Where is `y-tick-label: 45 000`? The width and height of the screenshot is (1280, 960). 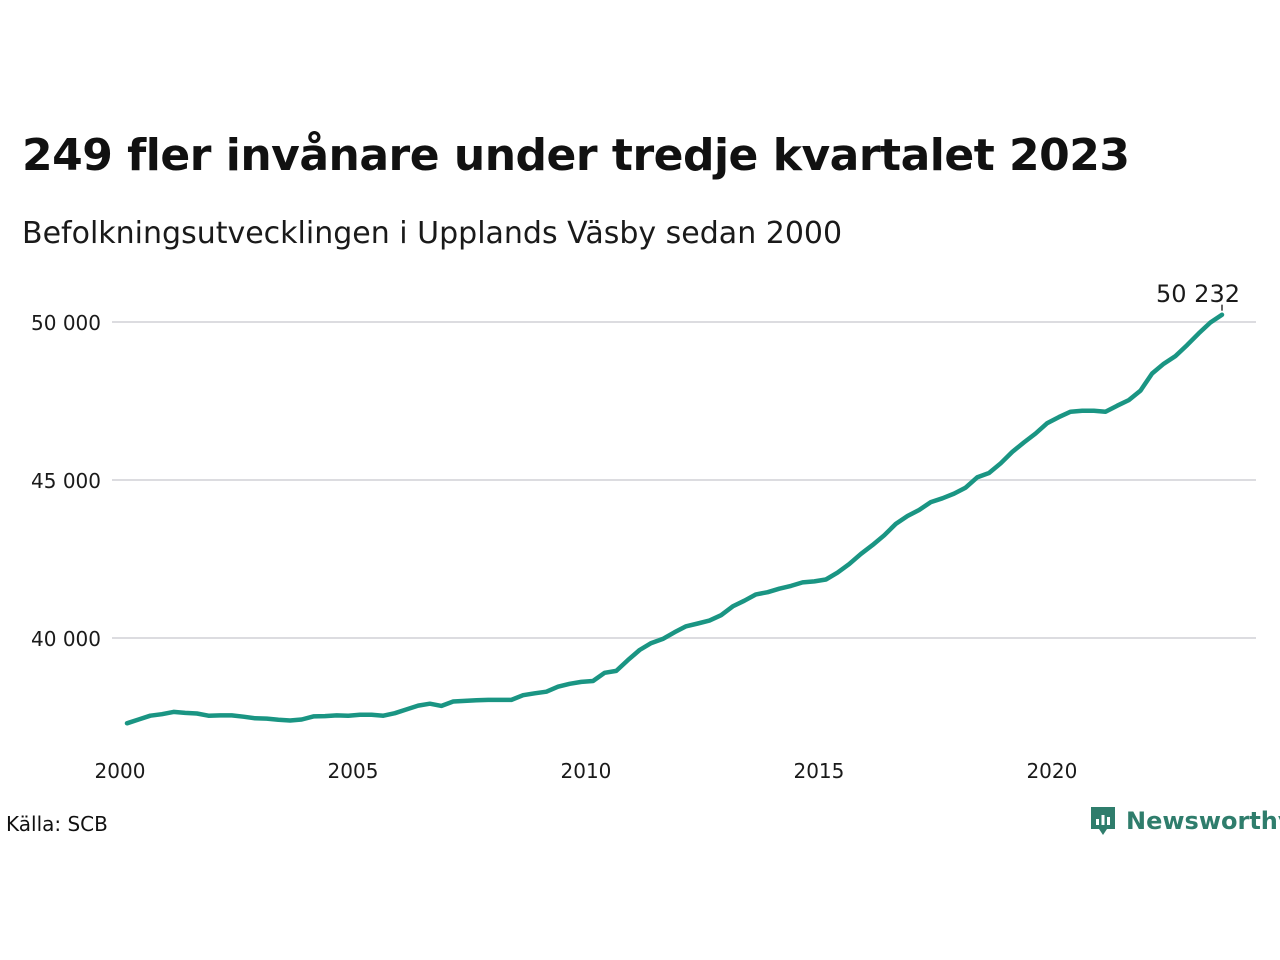
y-tick-label: 45 000 is located at coordinates (66, 481).